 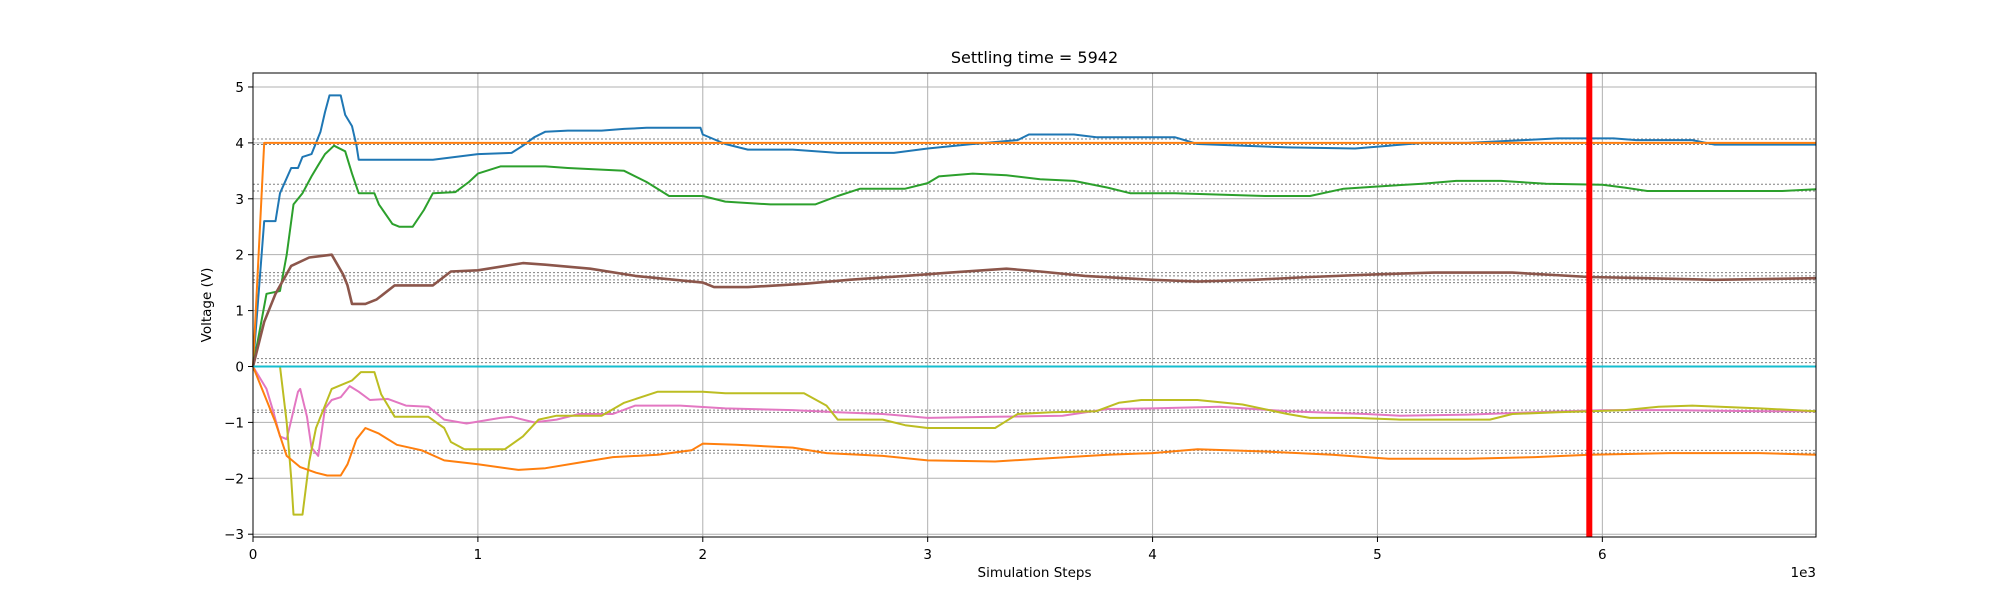 I want to click on x-tick-label-4: 4, so click(x=1152, y=555).